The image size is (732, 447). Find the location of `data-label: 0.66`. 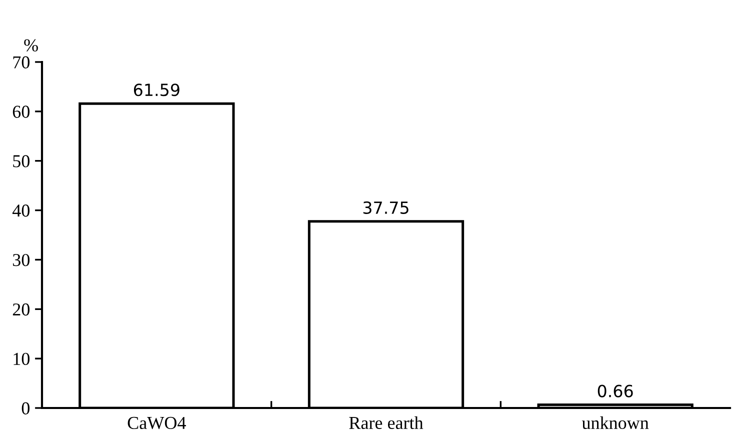

data-label: 0.66 is located at coordinates (615, 391).